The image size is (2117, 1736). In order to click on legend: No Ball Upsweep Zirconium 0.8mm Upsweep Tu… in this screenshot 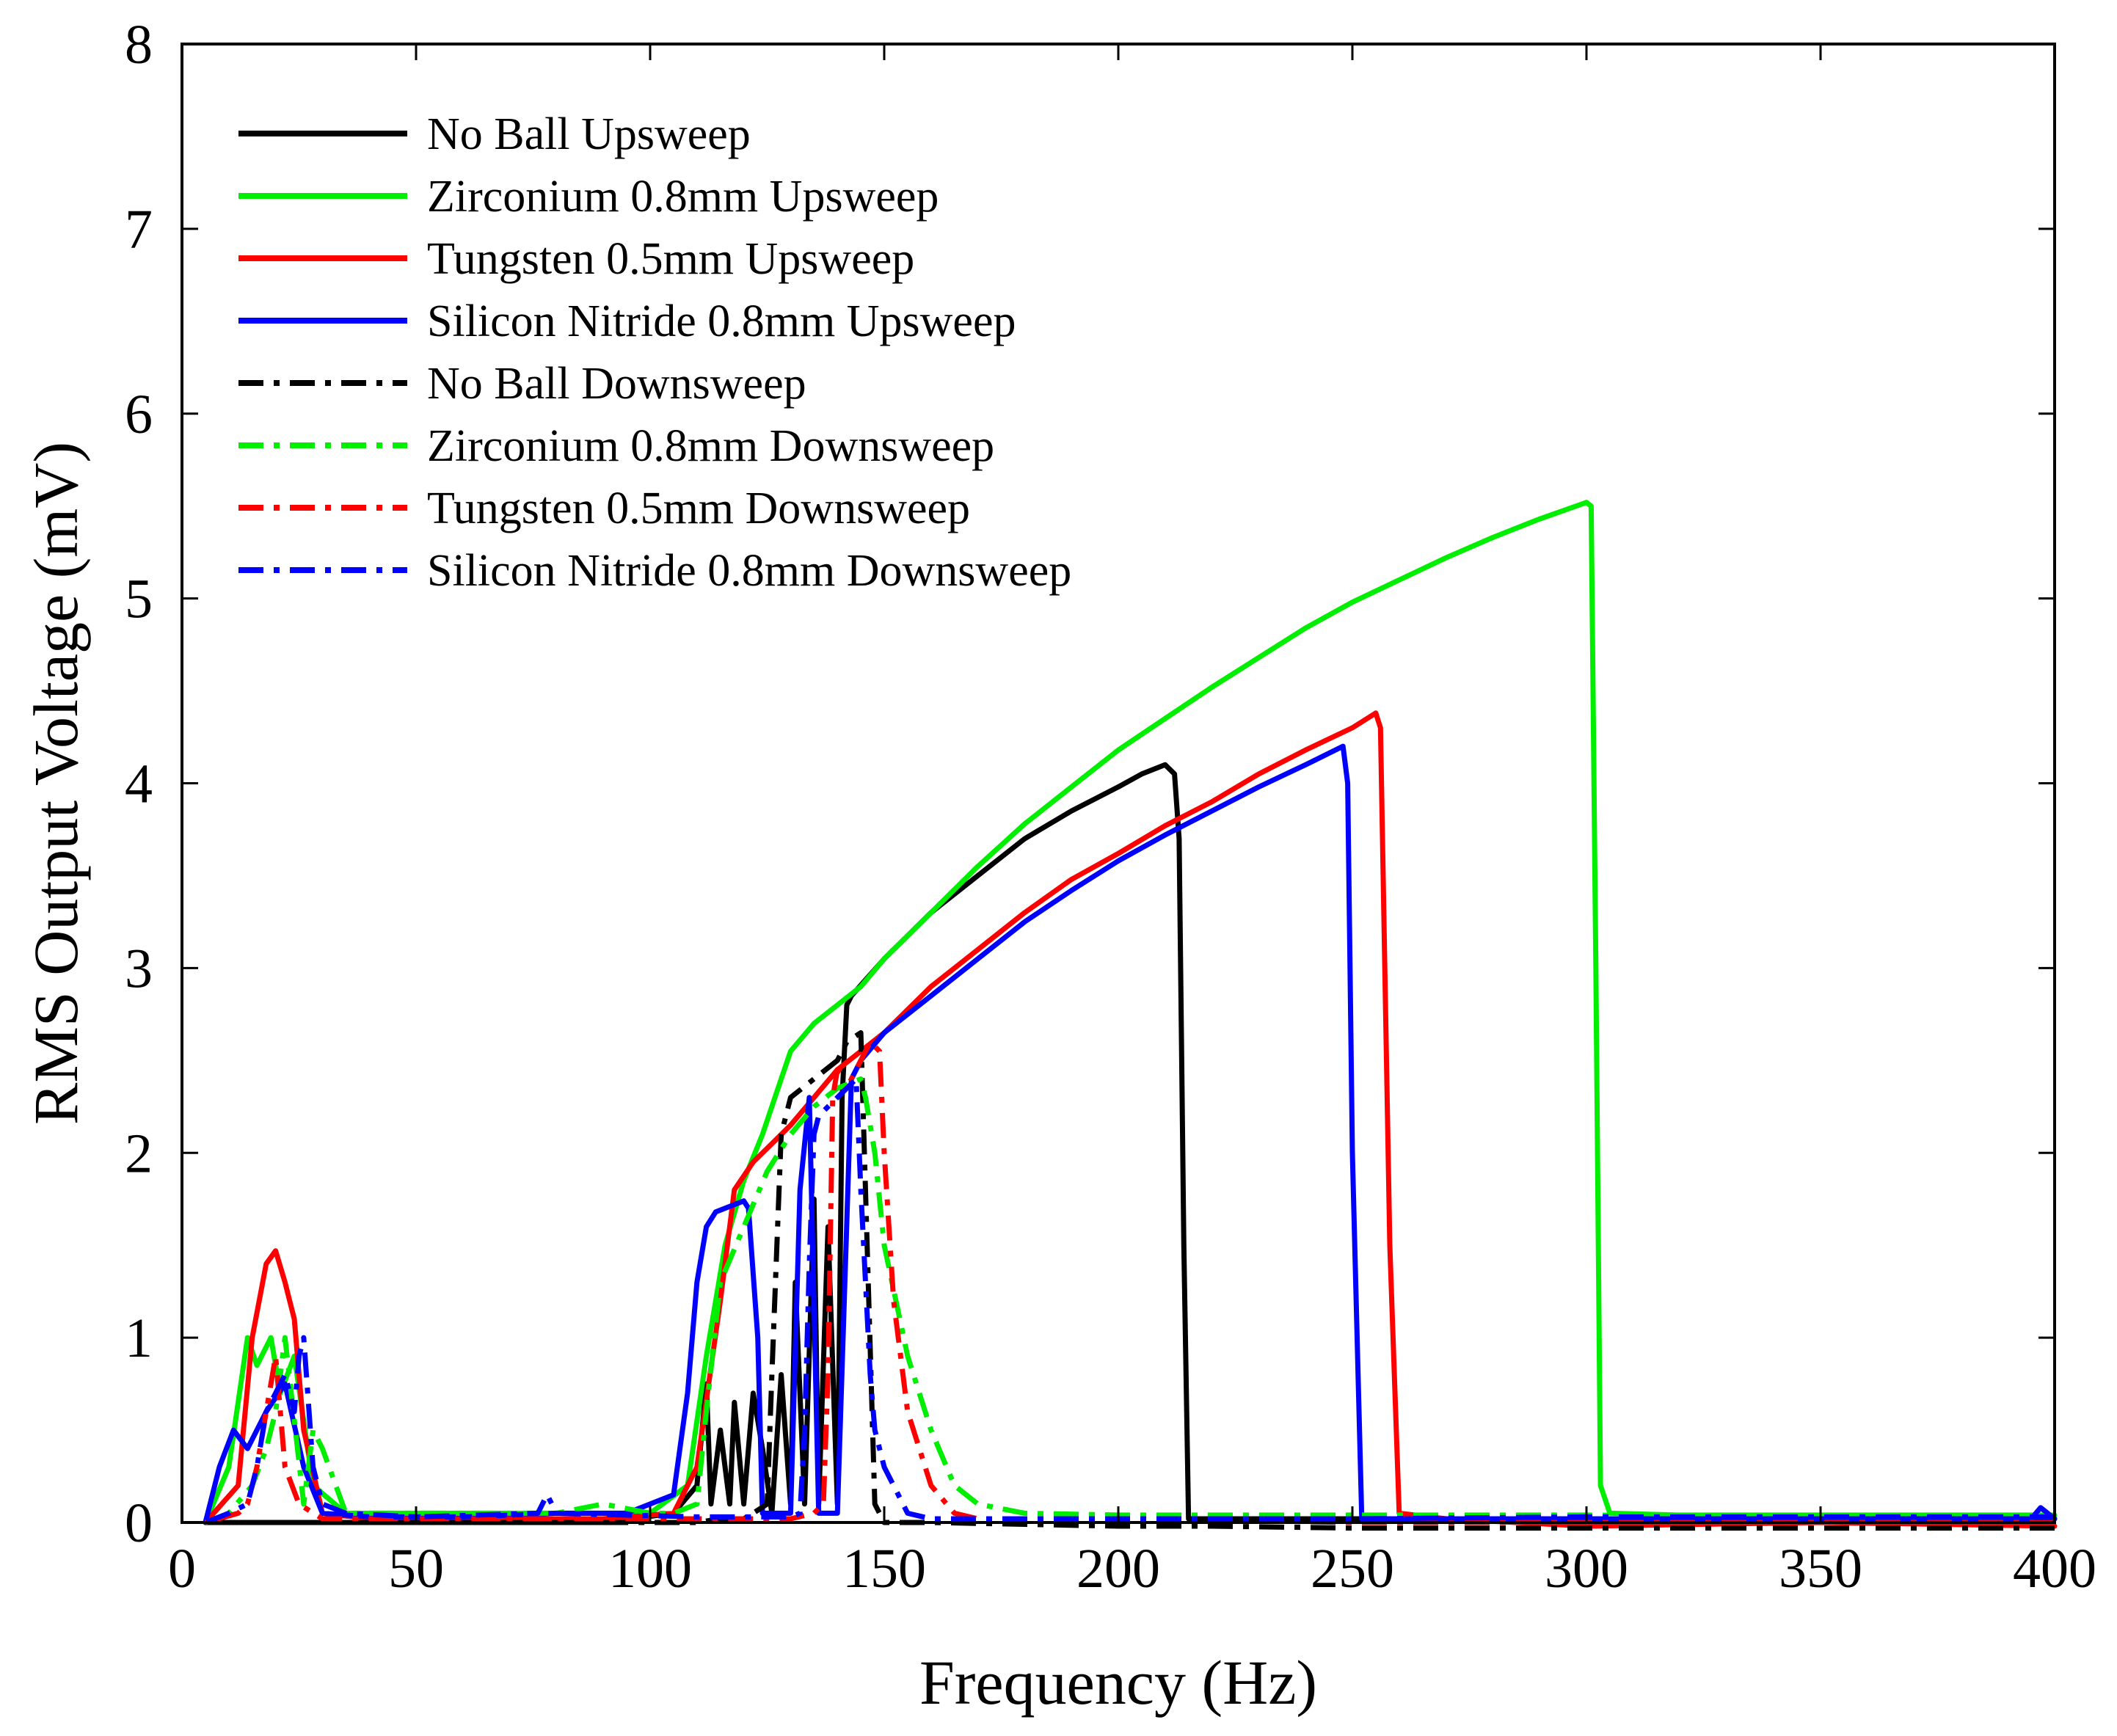, I will do `click(654, 352)`.